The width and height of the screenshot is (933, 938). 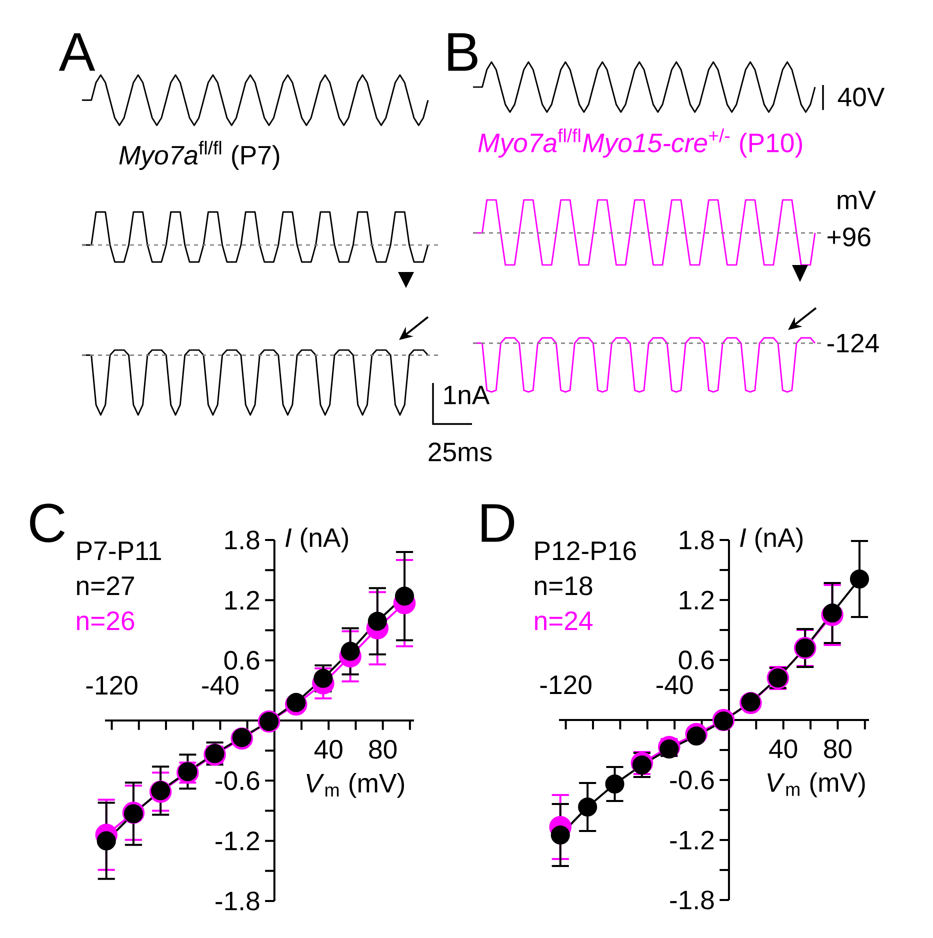 What do you see at coordinates (460, 452) in the screenshot?
I see `text: 25ms` at bounding box center [460, 452].